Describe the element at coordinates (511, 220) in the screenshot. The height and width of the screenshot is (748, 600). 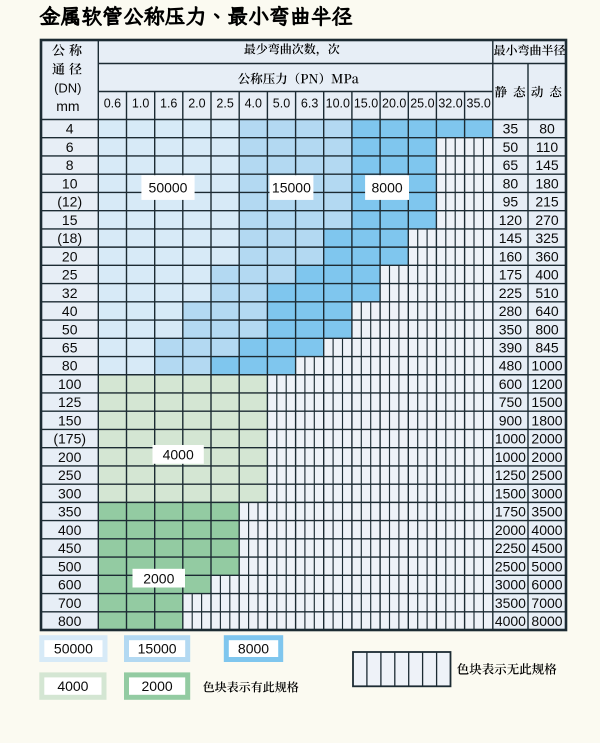
I see `svg-text: 120` at that location.